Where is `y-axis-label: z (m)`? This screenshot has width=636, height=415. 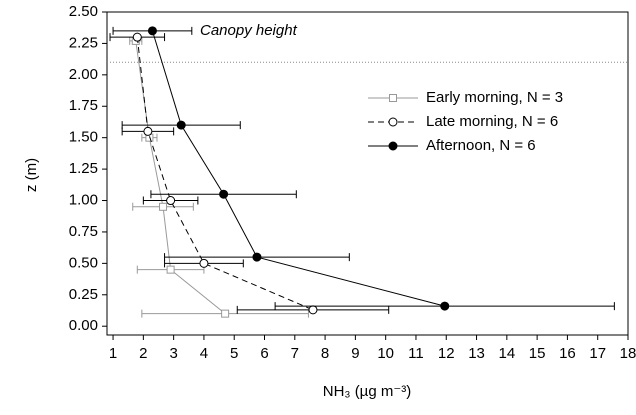
y-axis-label: z (m) is located at coordinates (31, 175).